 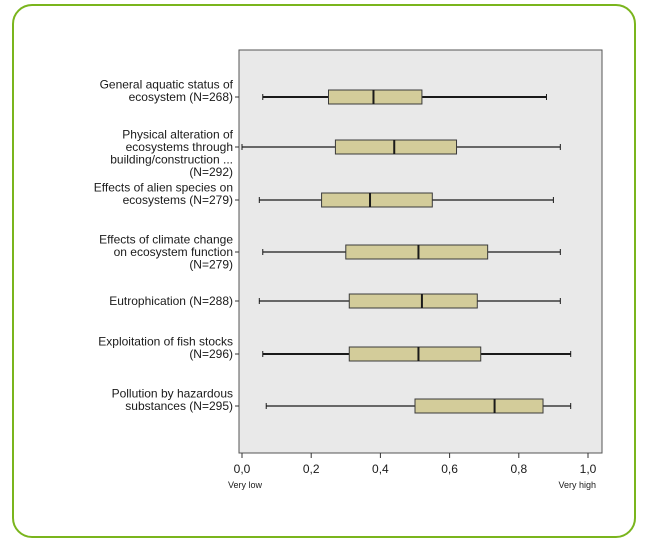 I want to click on category-label: General aquatic status of, so click(x=167, y=85).